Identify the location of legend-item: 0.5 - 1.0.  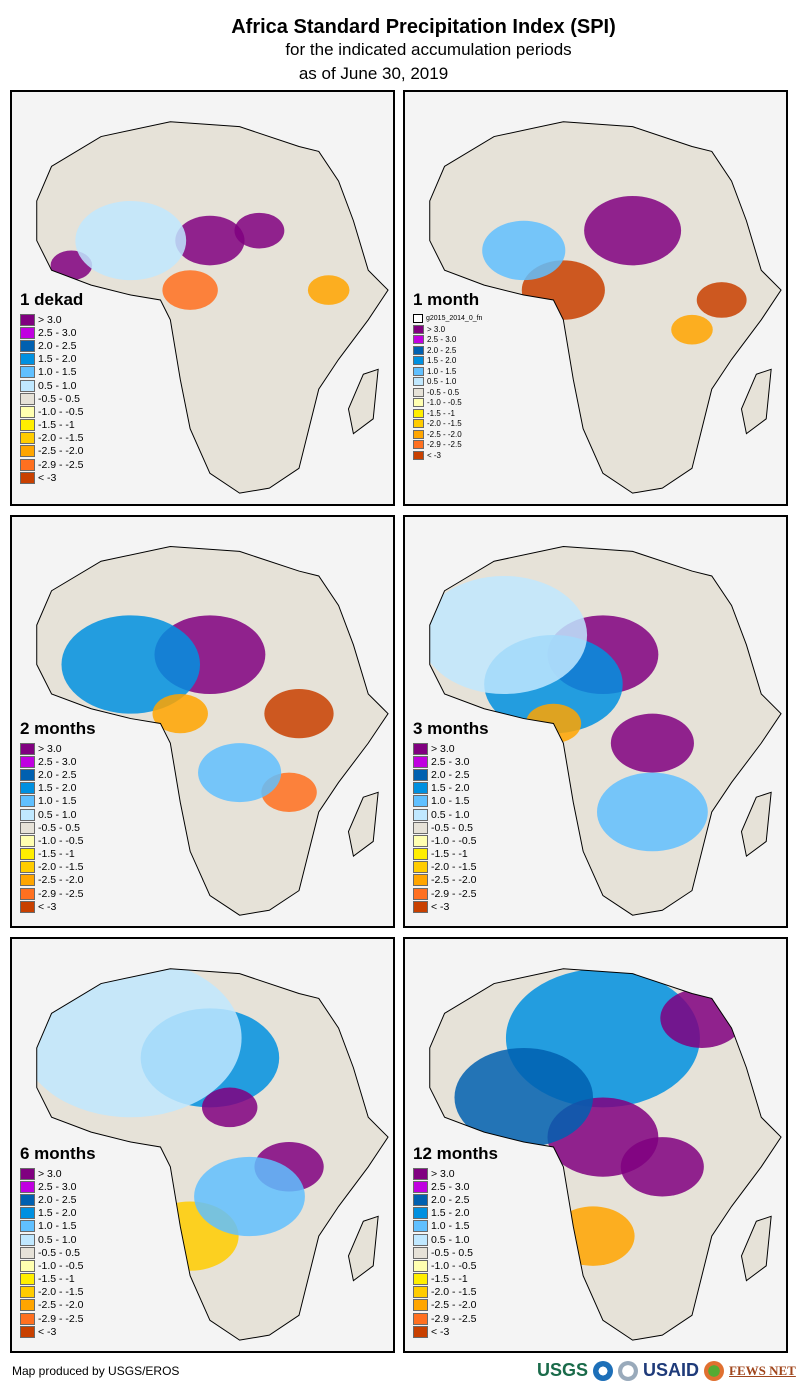
(447, 382).